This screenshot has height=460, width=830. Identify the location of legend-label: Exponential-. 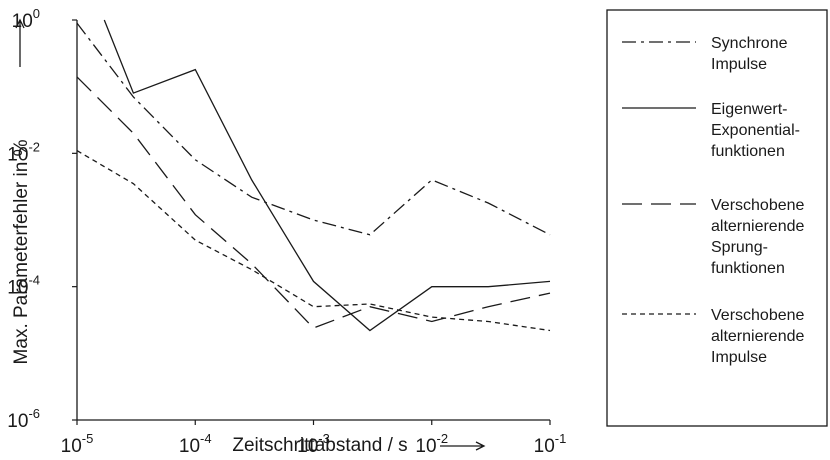
(755, 130).